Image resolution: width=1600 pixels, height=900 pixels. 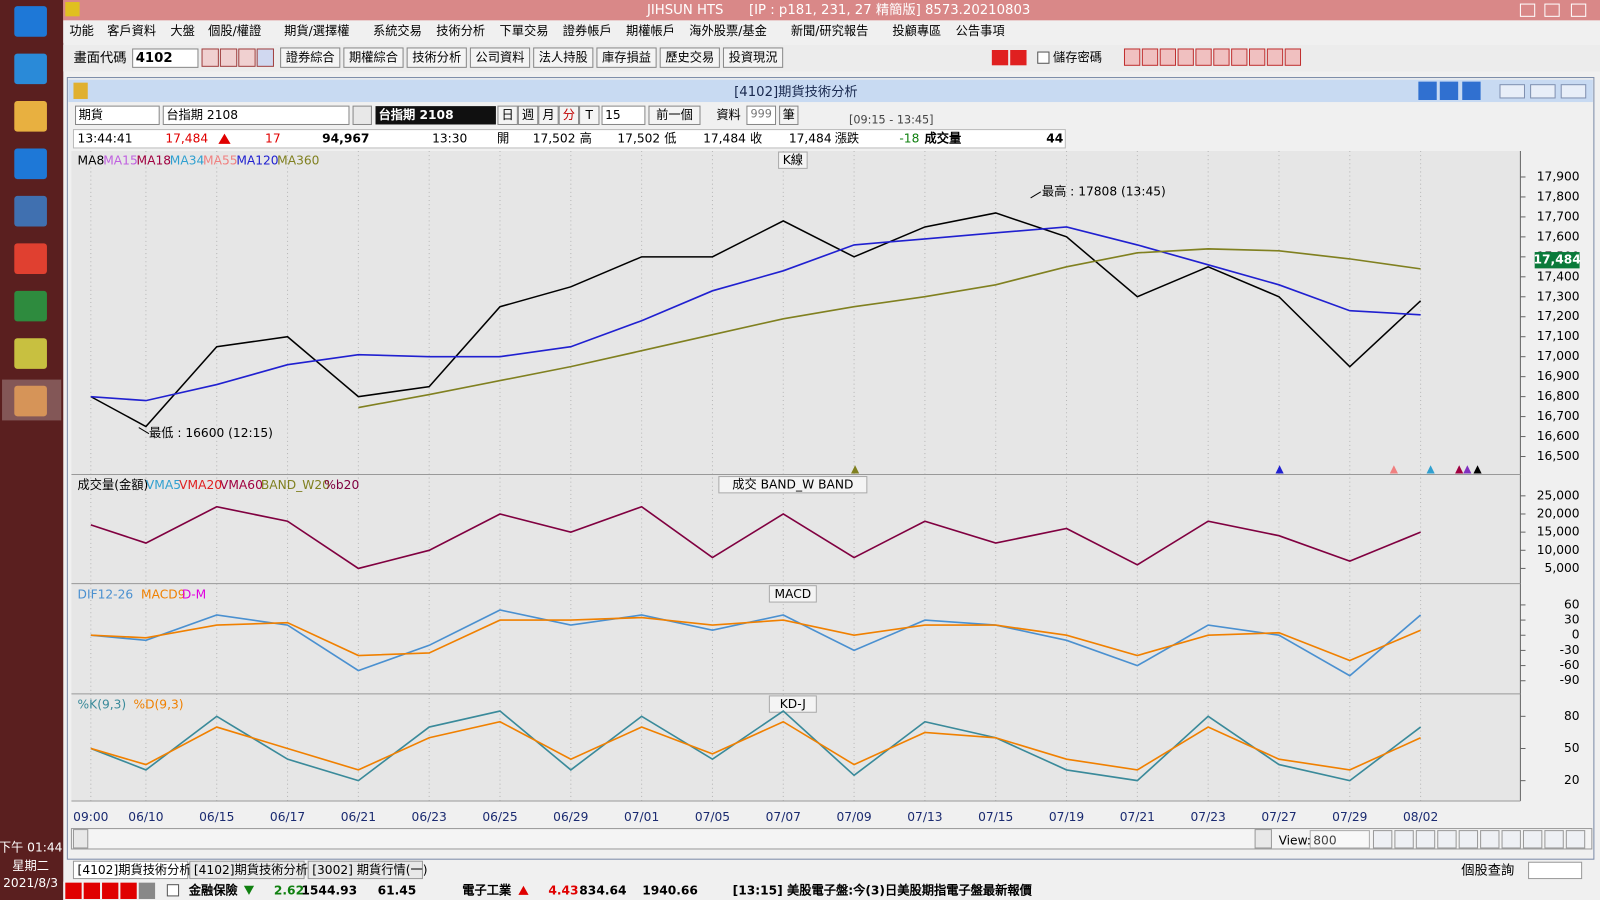 I want to click on prev-button, so click(x=674, y=115).